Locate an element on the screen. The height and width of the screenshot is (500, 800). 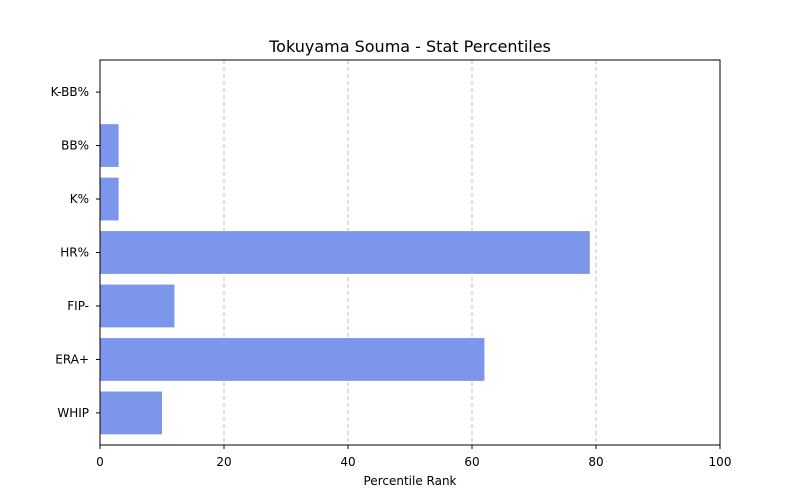
x-tick-label: 80 is located at coordinates (595, 462).